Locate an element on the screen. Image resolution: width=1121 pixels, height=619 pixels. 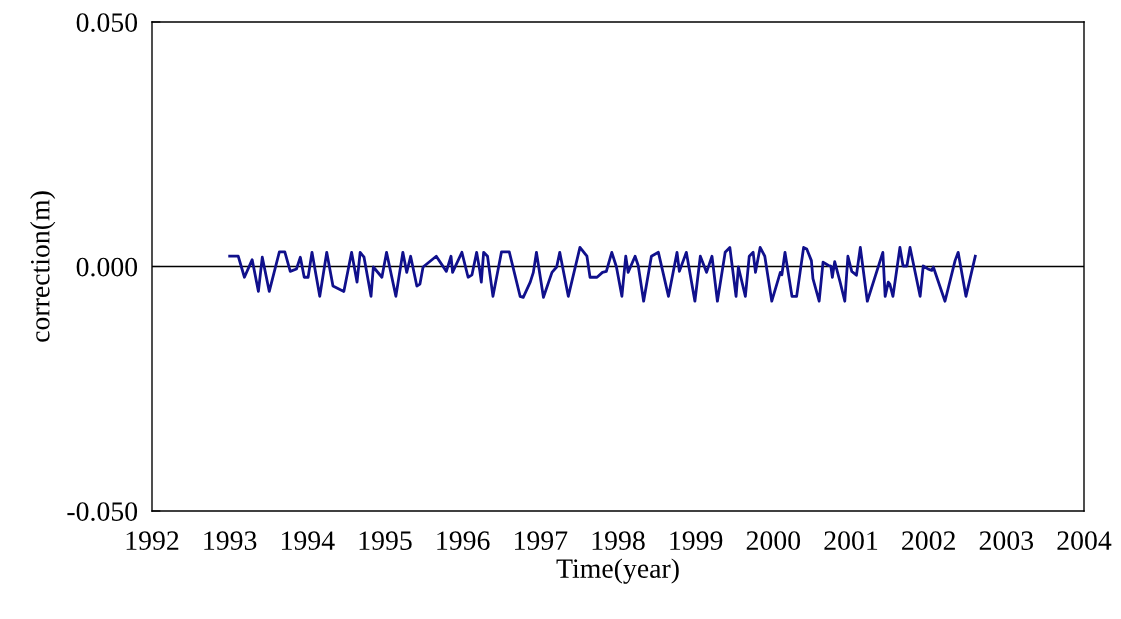
y-tick-label: 0.000 is located at coordinates (107, 267).